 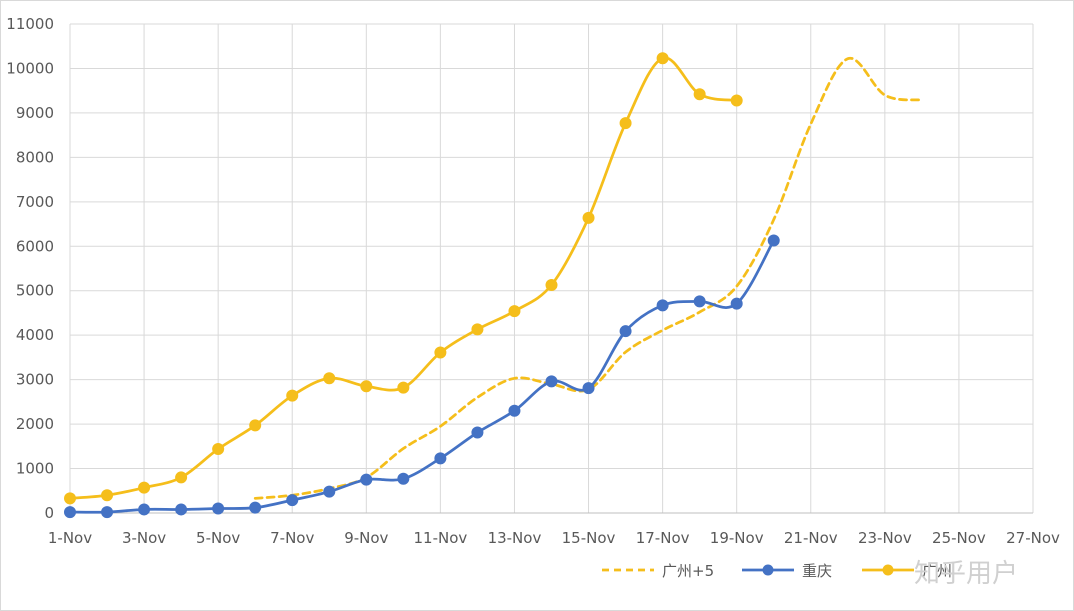 I want to click on y-tick-label: 2000, so click(x=35, y=424).